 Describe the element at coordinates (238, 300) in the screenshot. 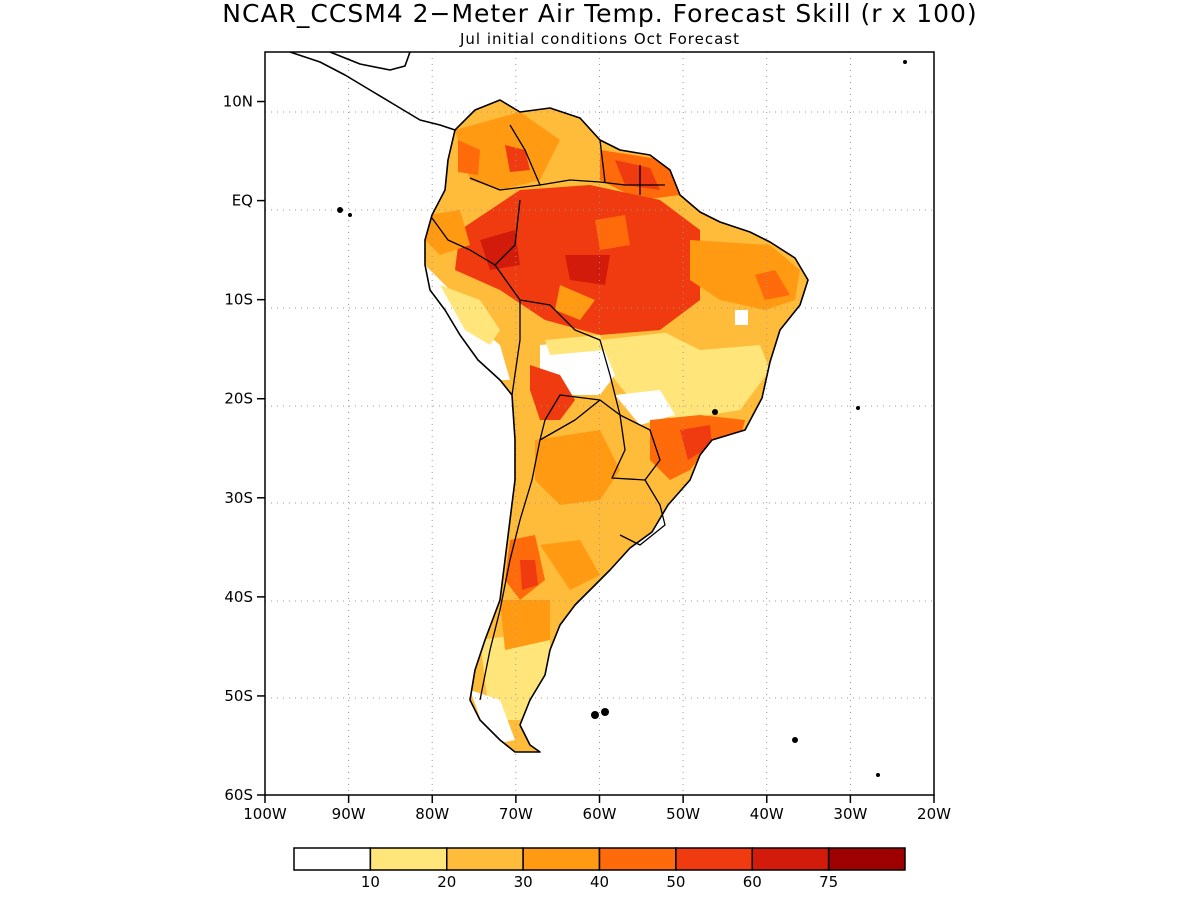

I see `lat-tick-label: 10S` at that location.